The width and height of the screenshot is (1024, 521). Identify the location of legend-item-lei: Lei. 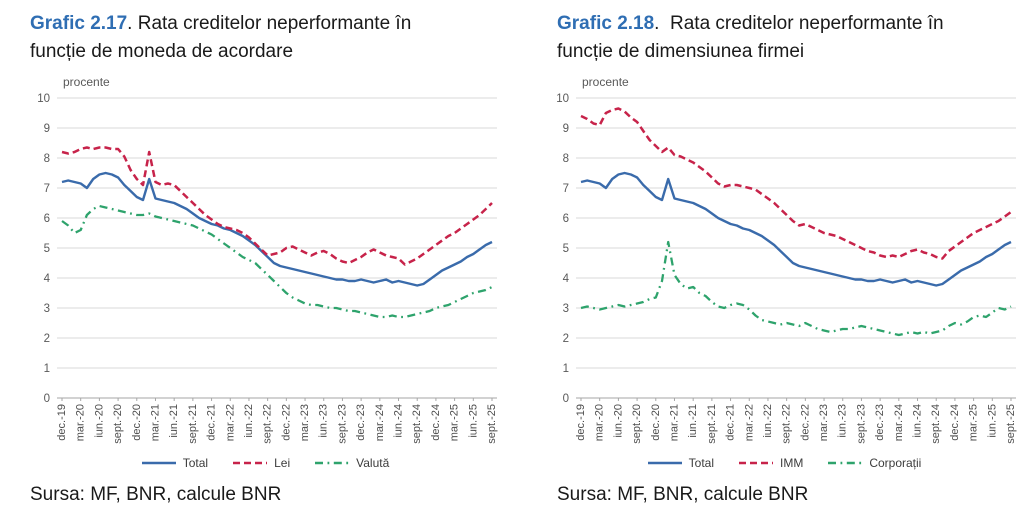
(261, 463).